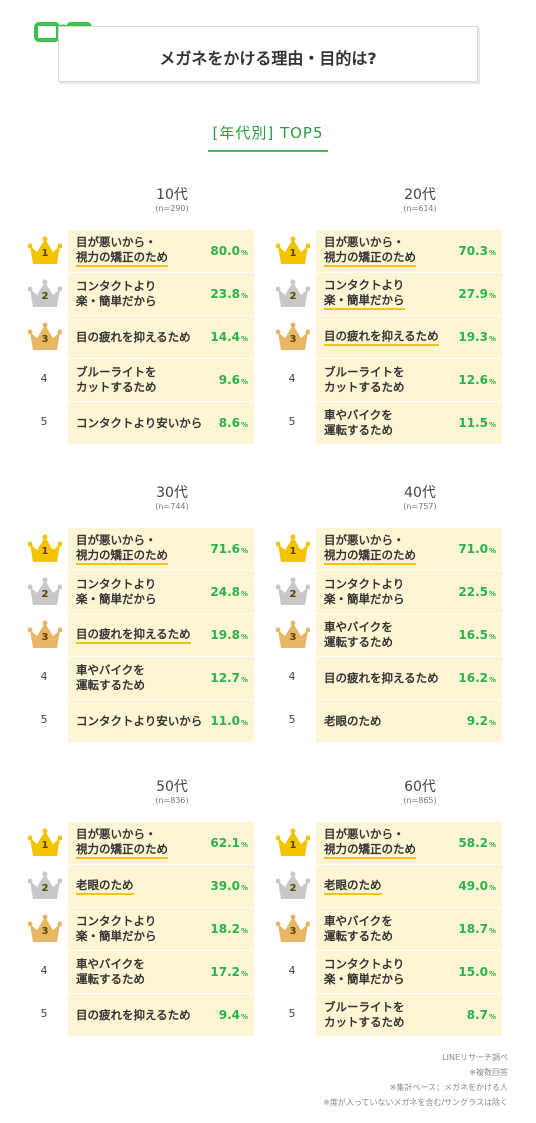 Image resolution: width=536 pixels, height=1123 pixels. Describe the element at coordinates (488, 1072) in the screenshot. I see `note-line: ※複数回答` at that location.